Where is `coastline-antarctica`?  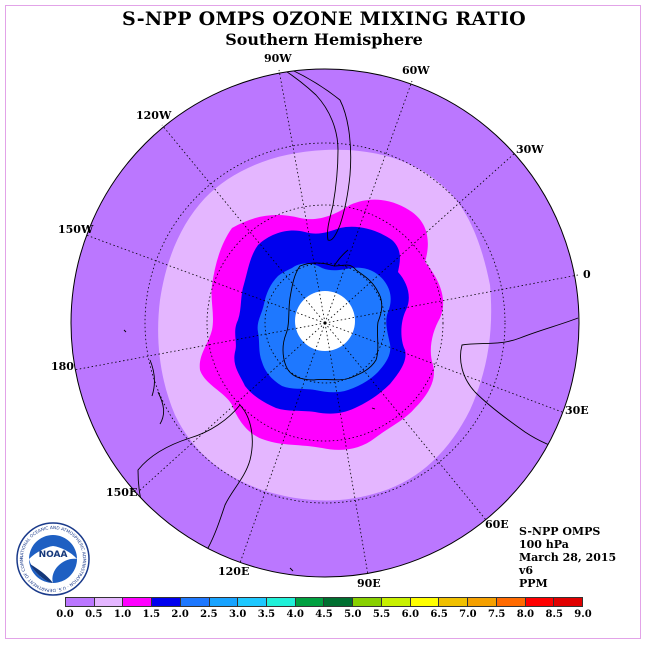
coastline-antarctica is located at coordinates (332, 321).